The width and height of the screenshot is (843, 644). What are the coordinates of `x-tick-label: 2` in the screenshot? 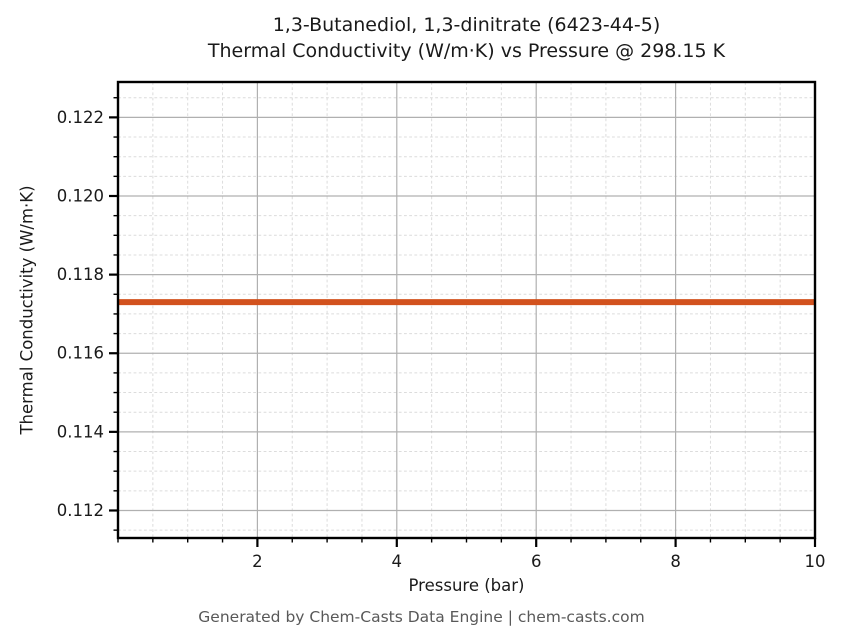 It's located at (257, 561).